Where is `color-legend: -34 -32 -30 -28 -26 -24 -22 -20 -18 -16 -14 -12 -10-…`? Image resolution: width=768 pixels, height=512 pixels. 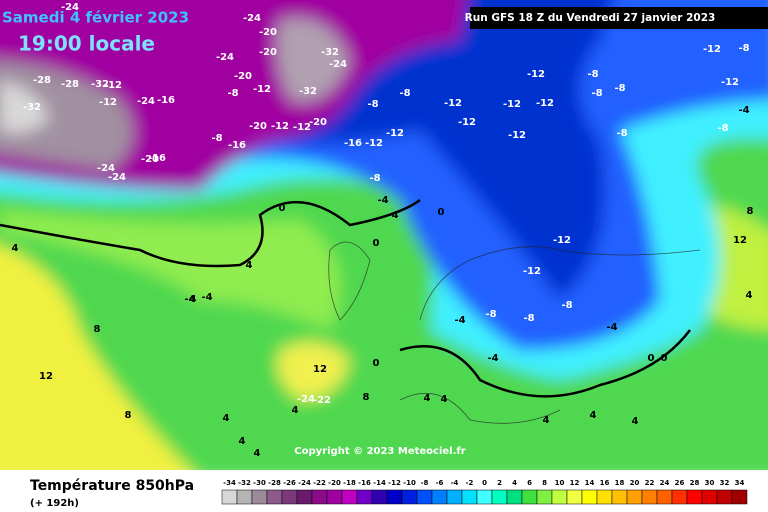 color-legend: -34 -32 -30 -28 -26 -24 -22 -20 -18 -16 -14 -12 -10-… is located at coordinates (484, 492).